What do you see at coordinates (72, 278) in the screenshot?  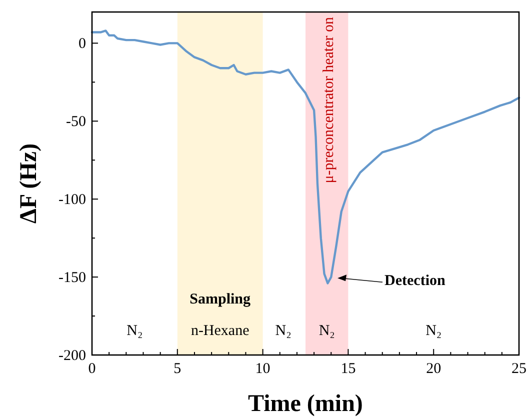 I see `y-tick-label: -150` at bounding box center [72, 278].